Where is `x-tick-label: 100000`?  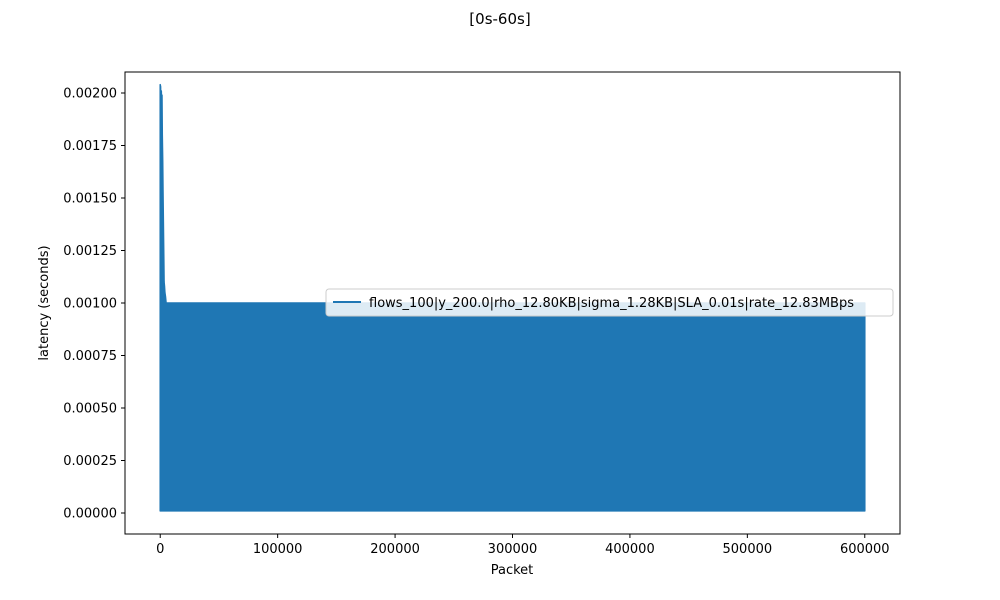 x-tick-label: 100000 is located at coordinates (278, 549).